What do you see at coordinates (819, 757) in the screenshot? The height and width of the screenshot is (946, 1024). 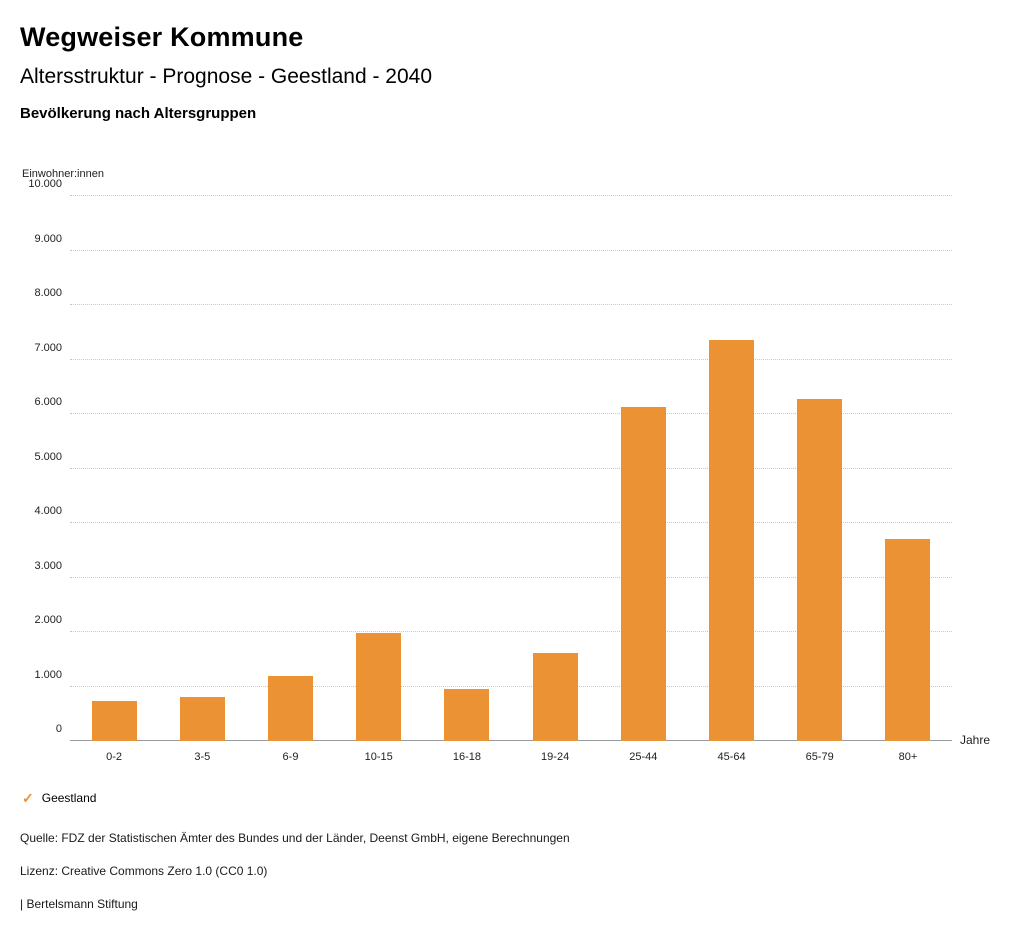 I see `x-tick-label: 65-79` at bounding box center [819, 757].